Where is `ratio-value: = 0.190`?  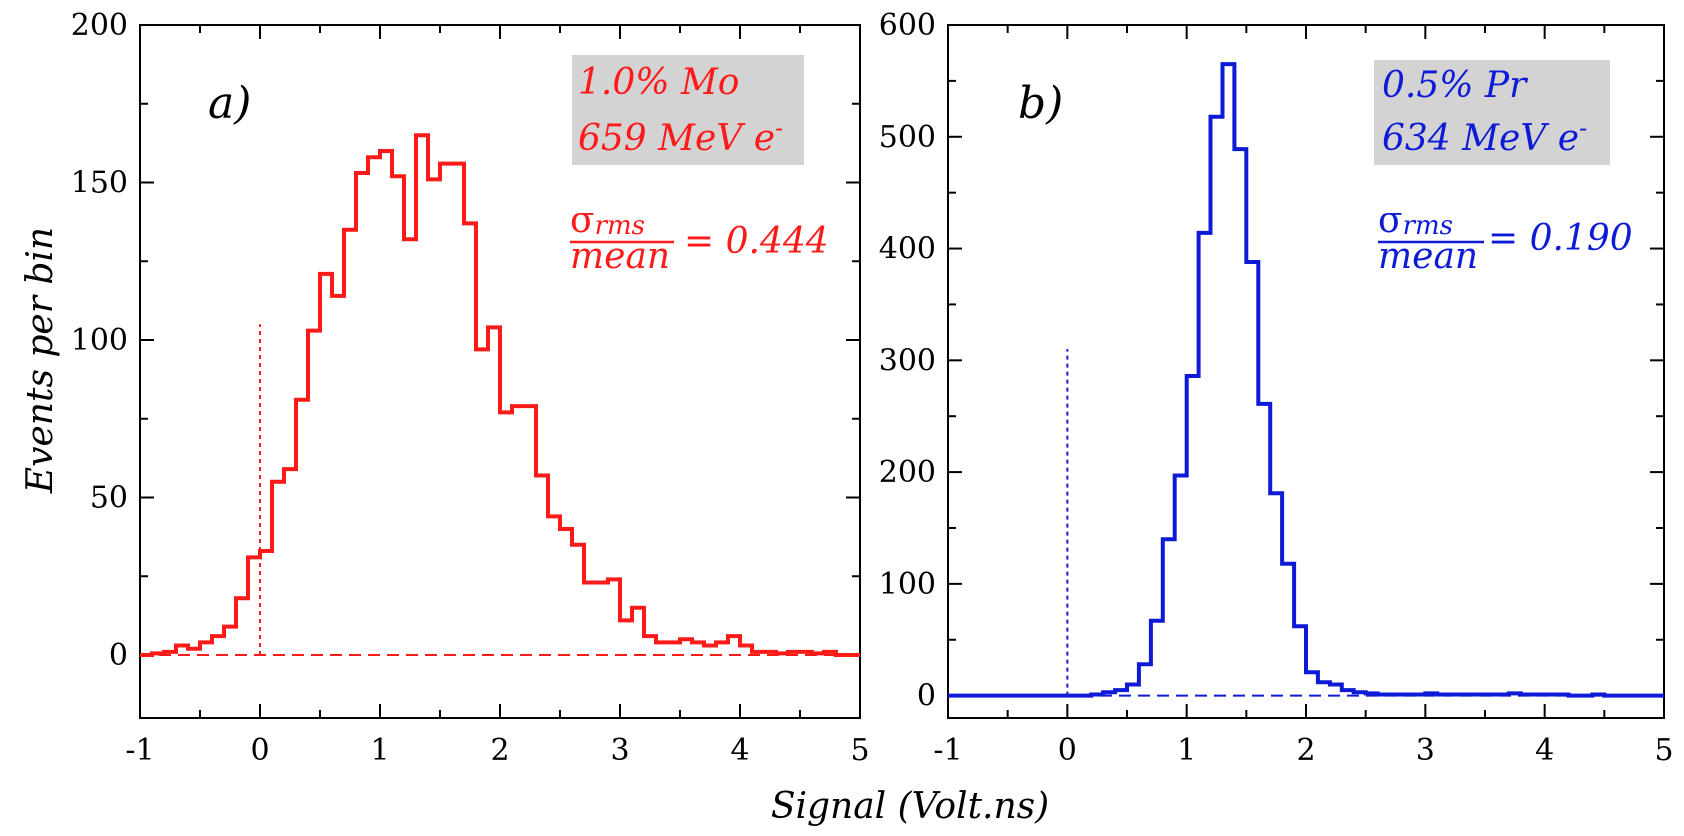
ratio-value: = 0.190 is located at coordinates (1560, 238).